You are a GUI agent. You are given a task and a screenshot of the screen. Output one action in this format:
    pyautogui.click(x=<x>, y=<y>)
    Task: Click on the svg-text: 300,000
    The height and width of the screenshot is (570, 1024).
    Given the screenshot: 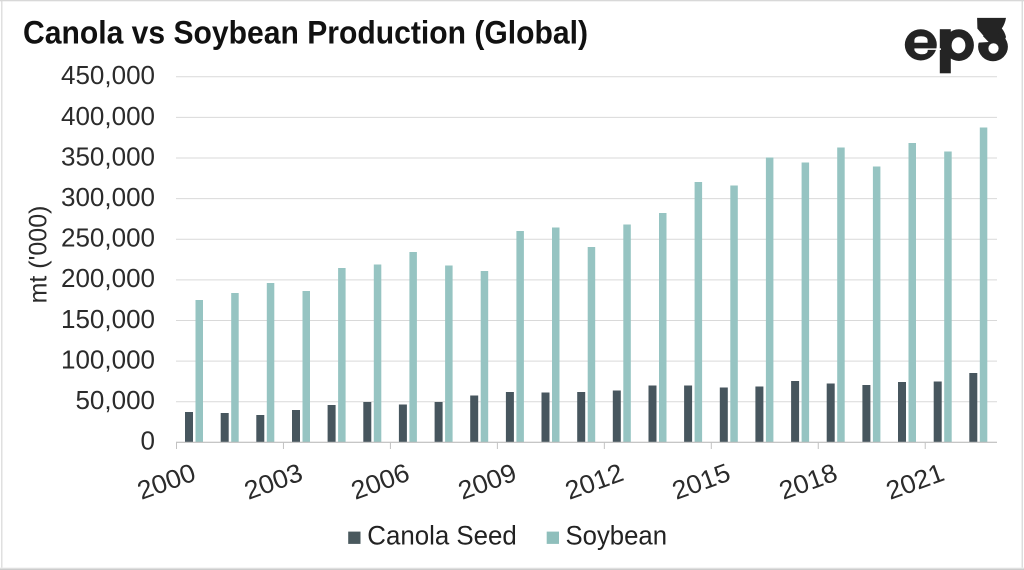 What is the action you would take?
    pyautogui.click(x=108, y=197)
    